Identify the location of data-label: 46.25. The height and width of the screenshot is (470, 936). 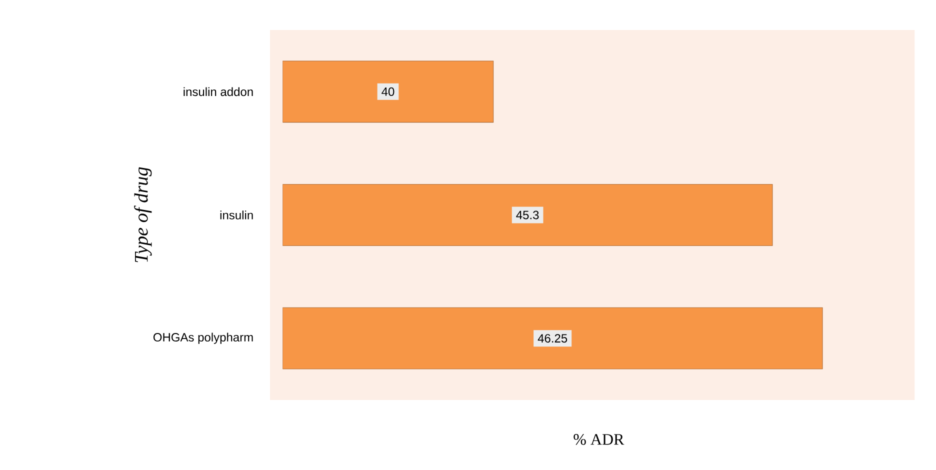
(553, 338).